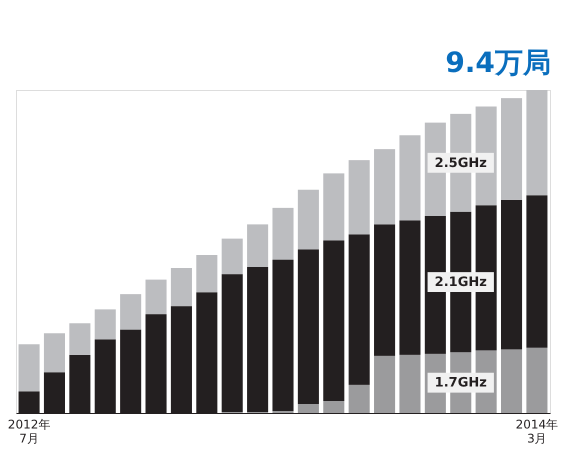 Image resolution: width=577 pixels, height=449 pixels. What do you see at coordinates (460, 163) in the screenshot?
I see `series-label: 2.5GHz` at bounding box center [460, 163].